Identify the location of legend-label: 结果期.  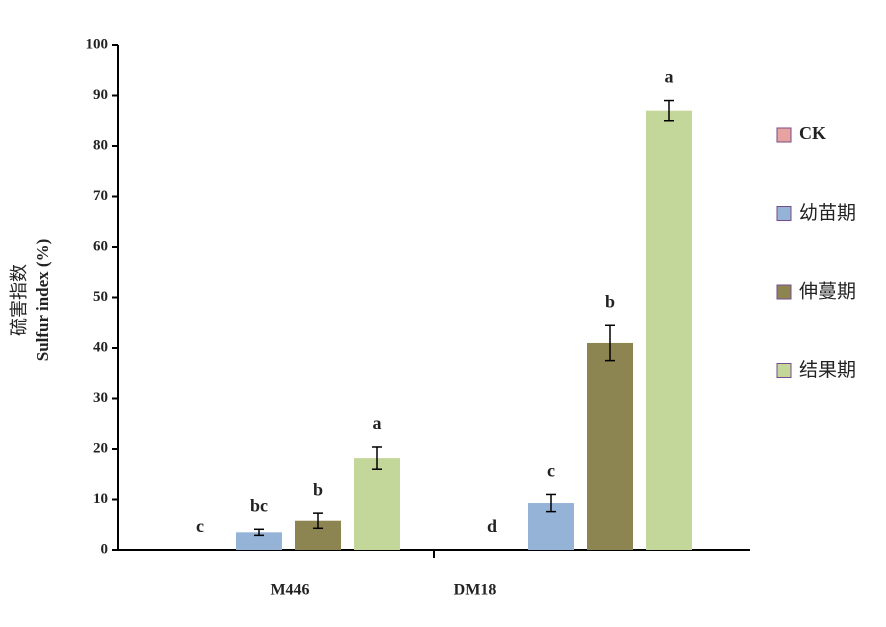
(827, 370).